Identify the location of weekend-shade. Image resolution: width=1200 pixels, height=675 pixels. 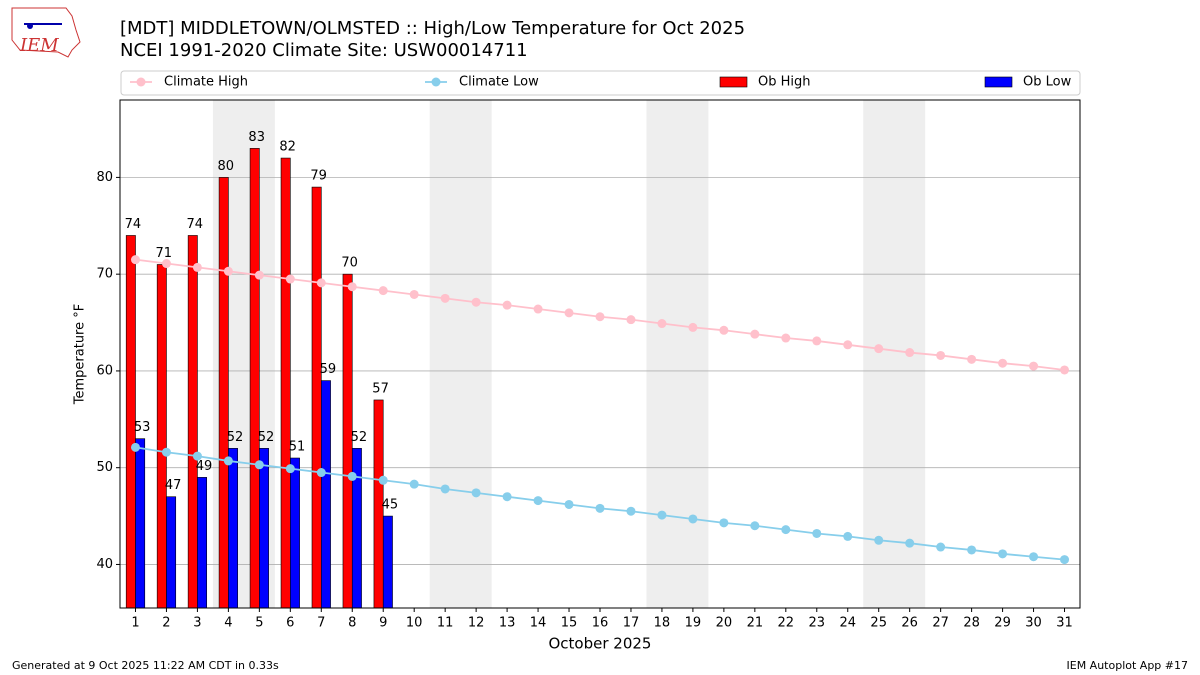
(894, 354).